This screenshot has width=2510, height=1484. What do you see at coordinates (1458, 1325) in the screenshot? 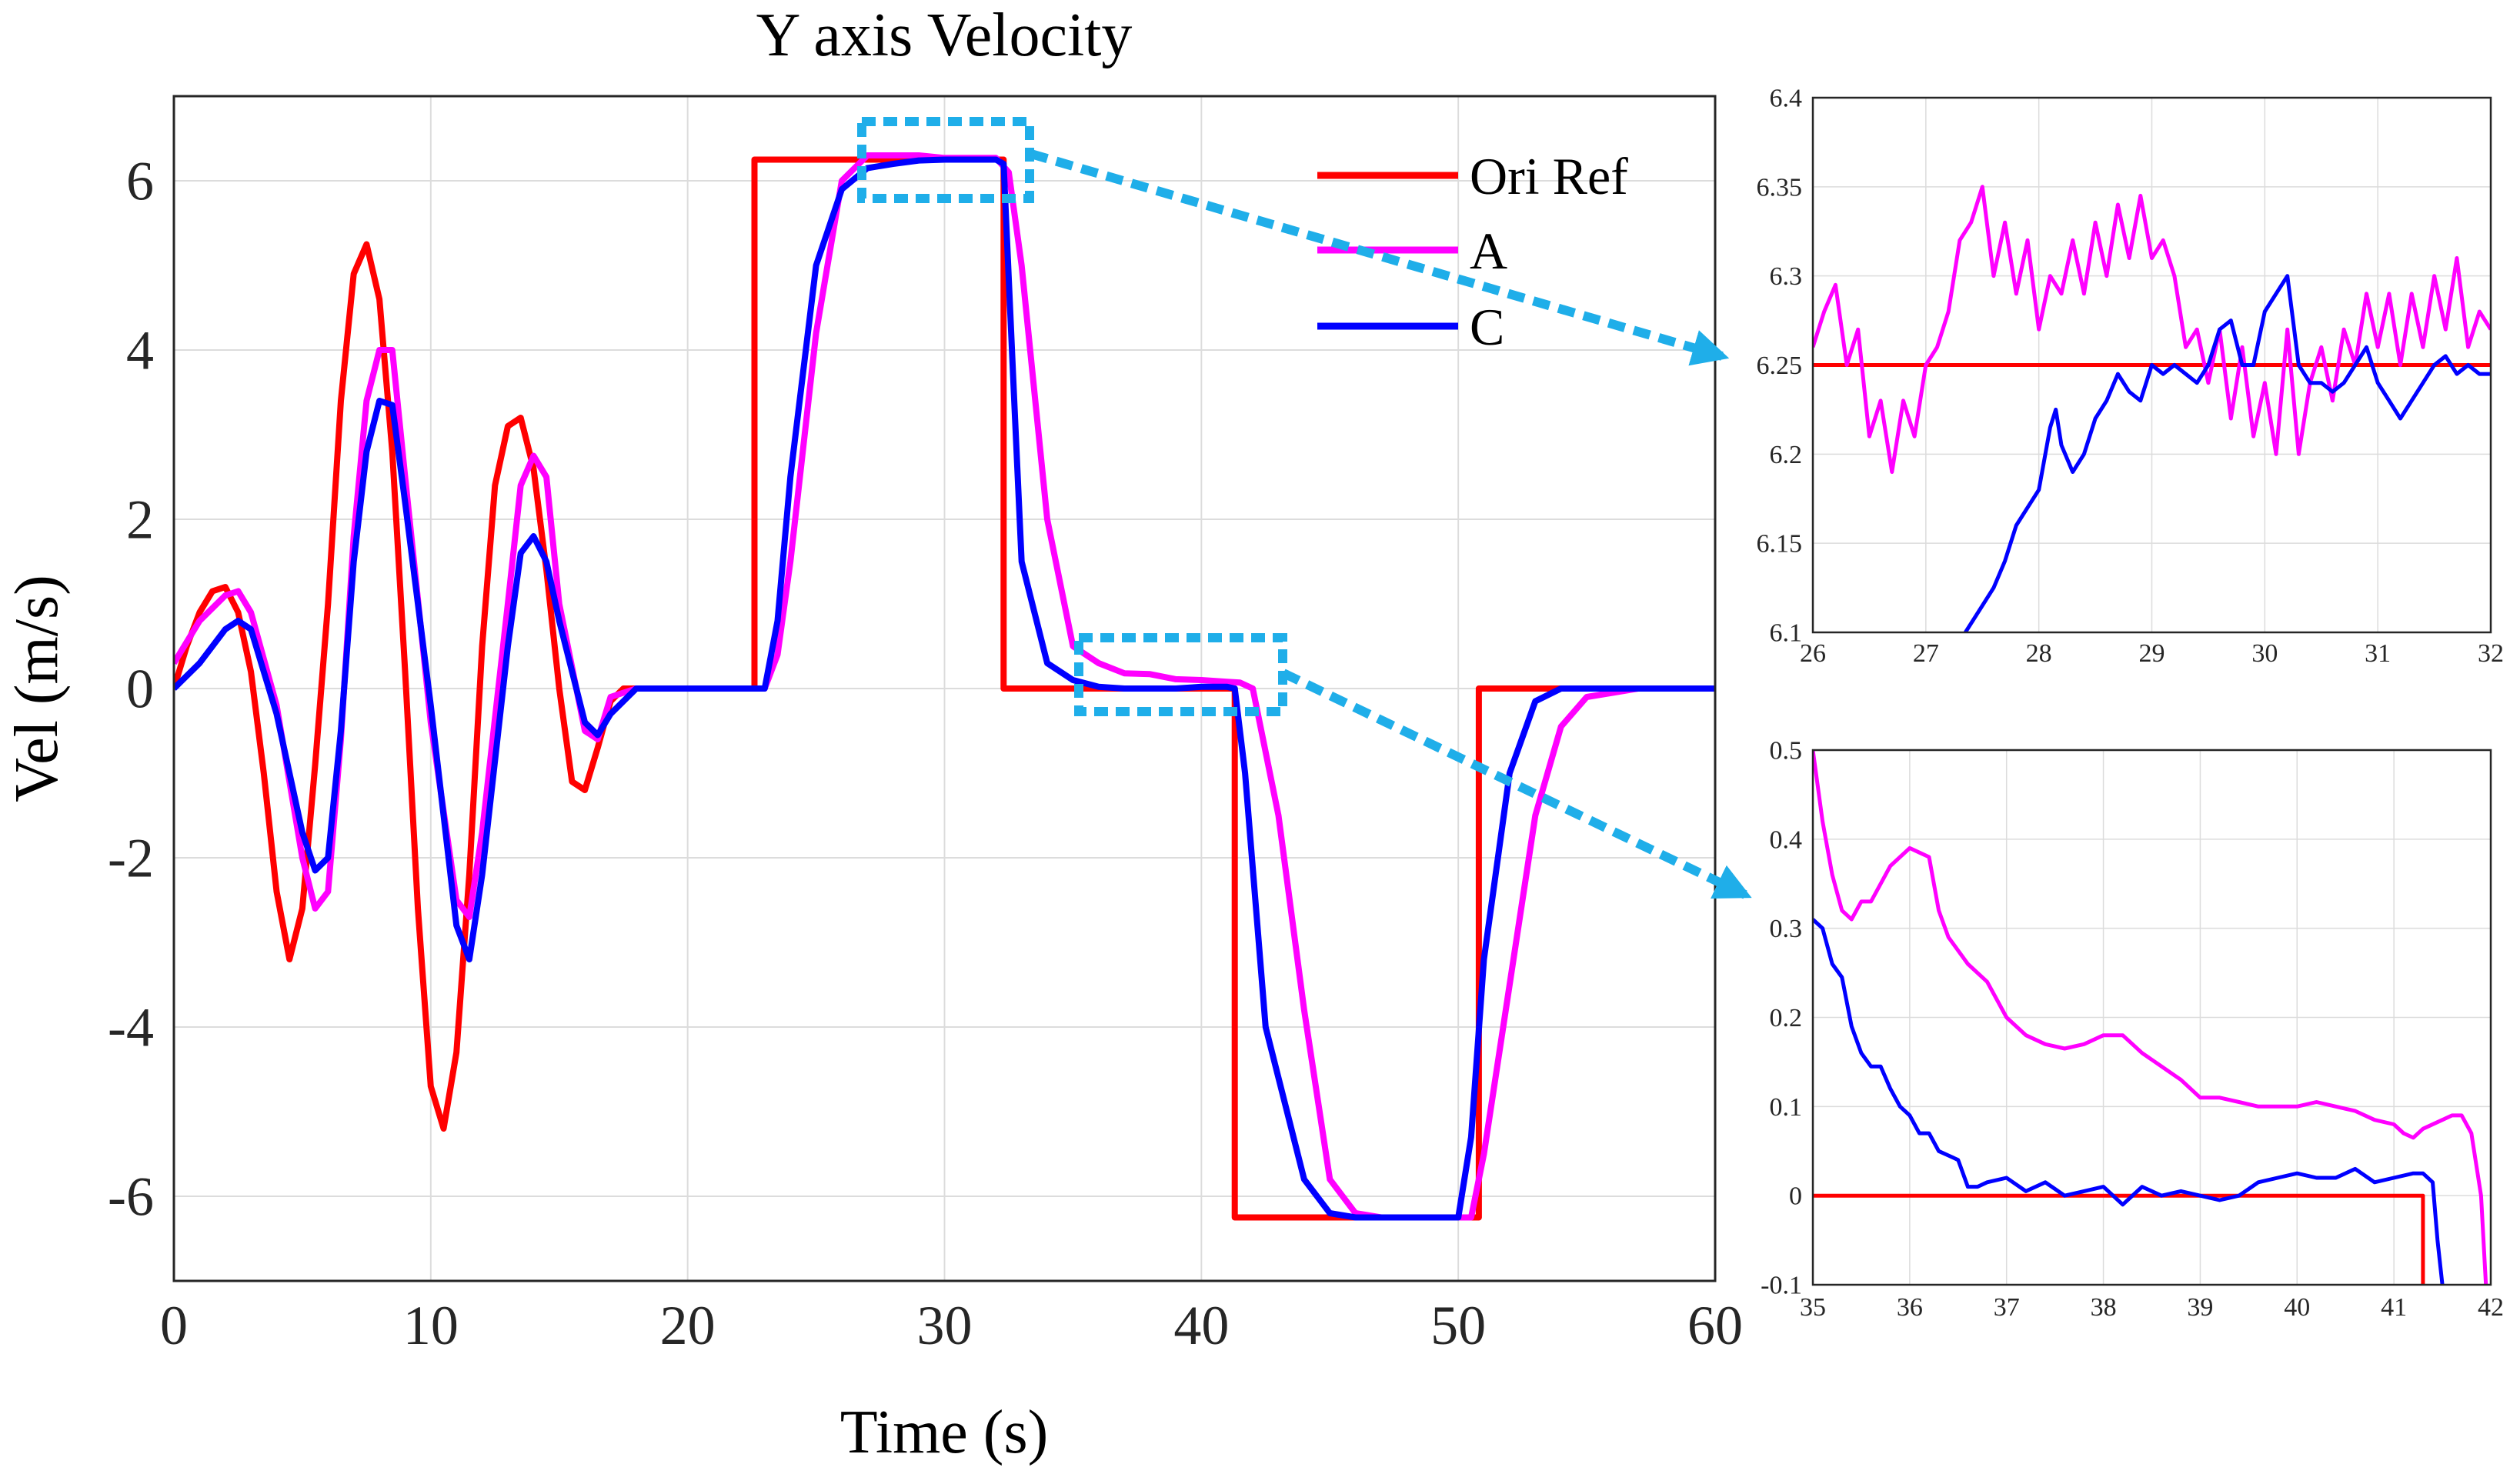
I see `x-tick-label: 50` at bounding box center [1458, 1325].